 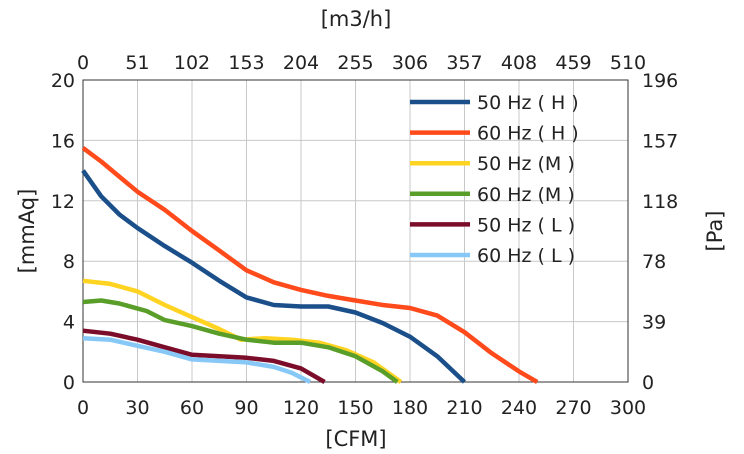 What do you see at coordinates (69, 383) in the screenshot?
I see `y-tick-label: 0` at bounding box center [69, 383].